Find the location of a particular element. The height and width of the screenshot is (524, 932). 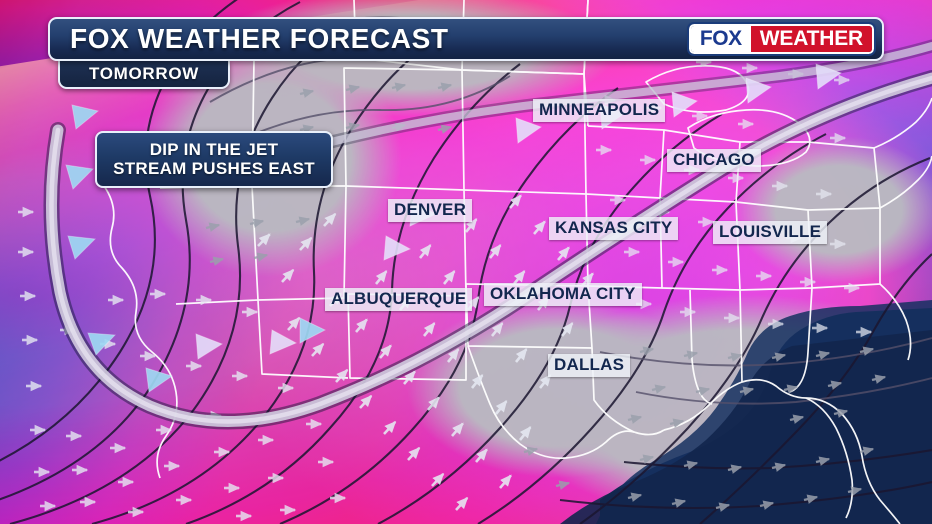

fox-weather-logo: FOX WEATHER is located at coordinates (781, 39).